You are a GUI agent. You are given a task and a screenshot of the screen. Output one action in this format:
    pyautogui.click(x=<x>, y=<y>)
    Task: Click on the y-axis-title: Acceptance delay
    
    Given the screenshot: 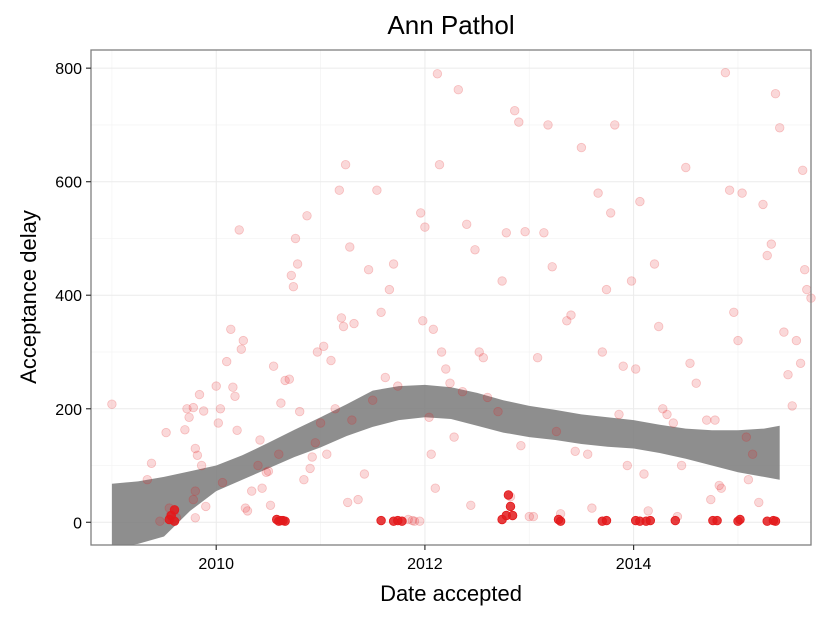 What is the action you would take?
    pyautogui.click(x=28, y=297)
    